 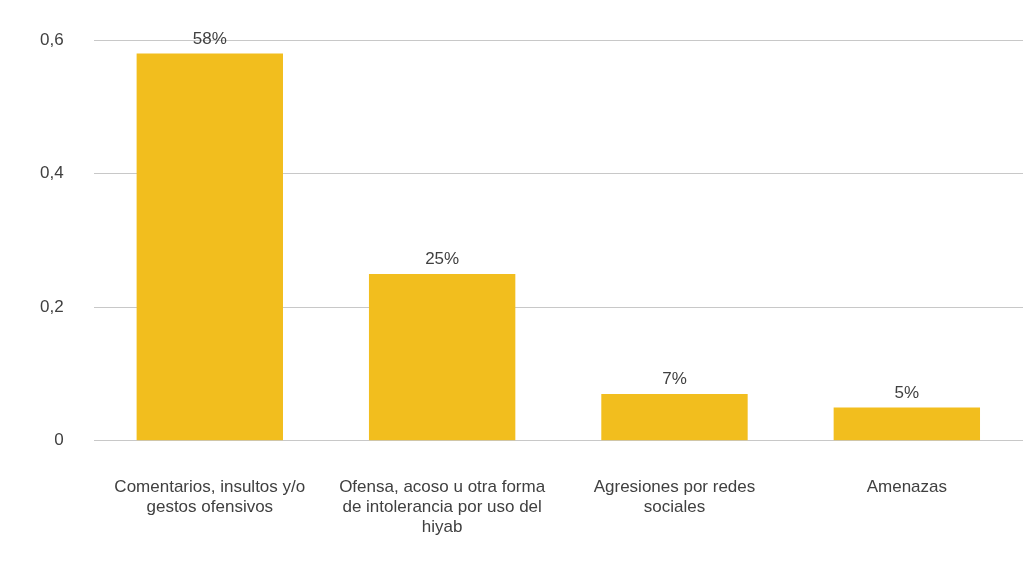 I want to click on data-label: 58%, so click(x=209, y=38).